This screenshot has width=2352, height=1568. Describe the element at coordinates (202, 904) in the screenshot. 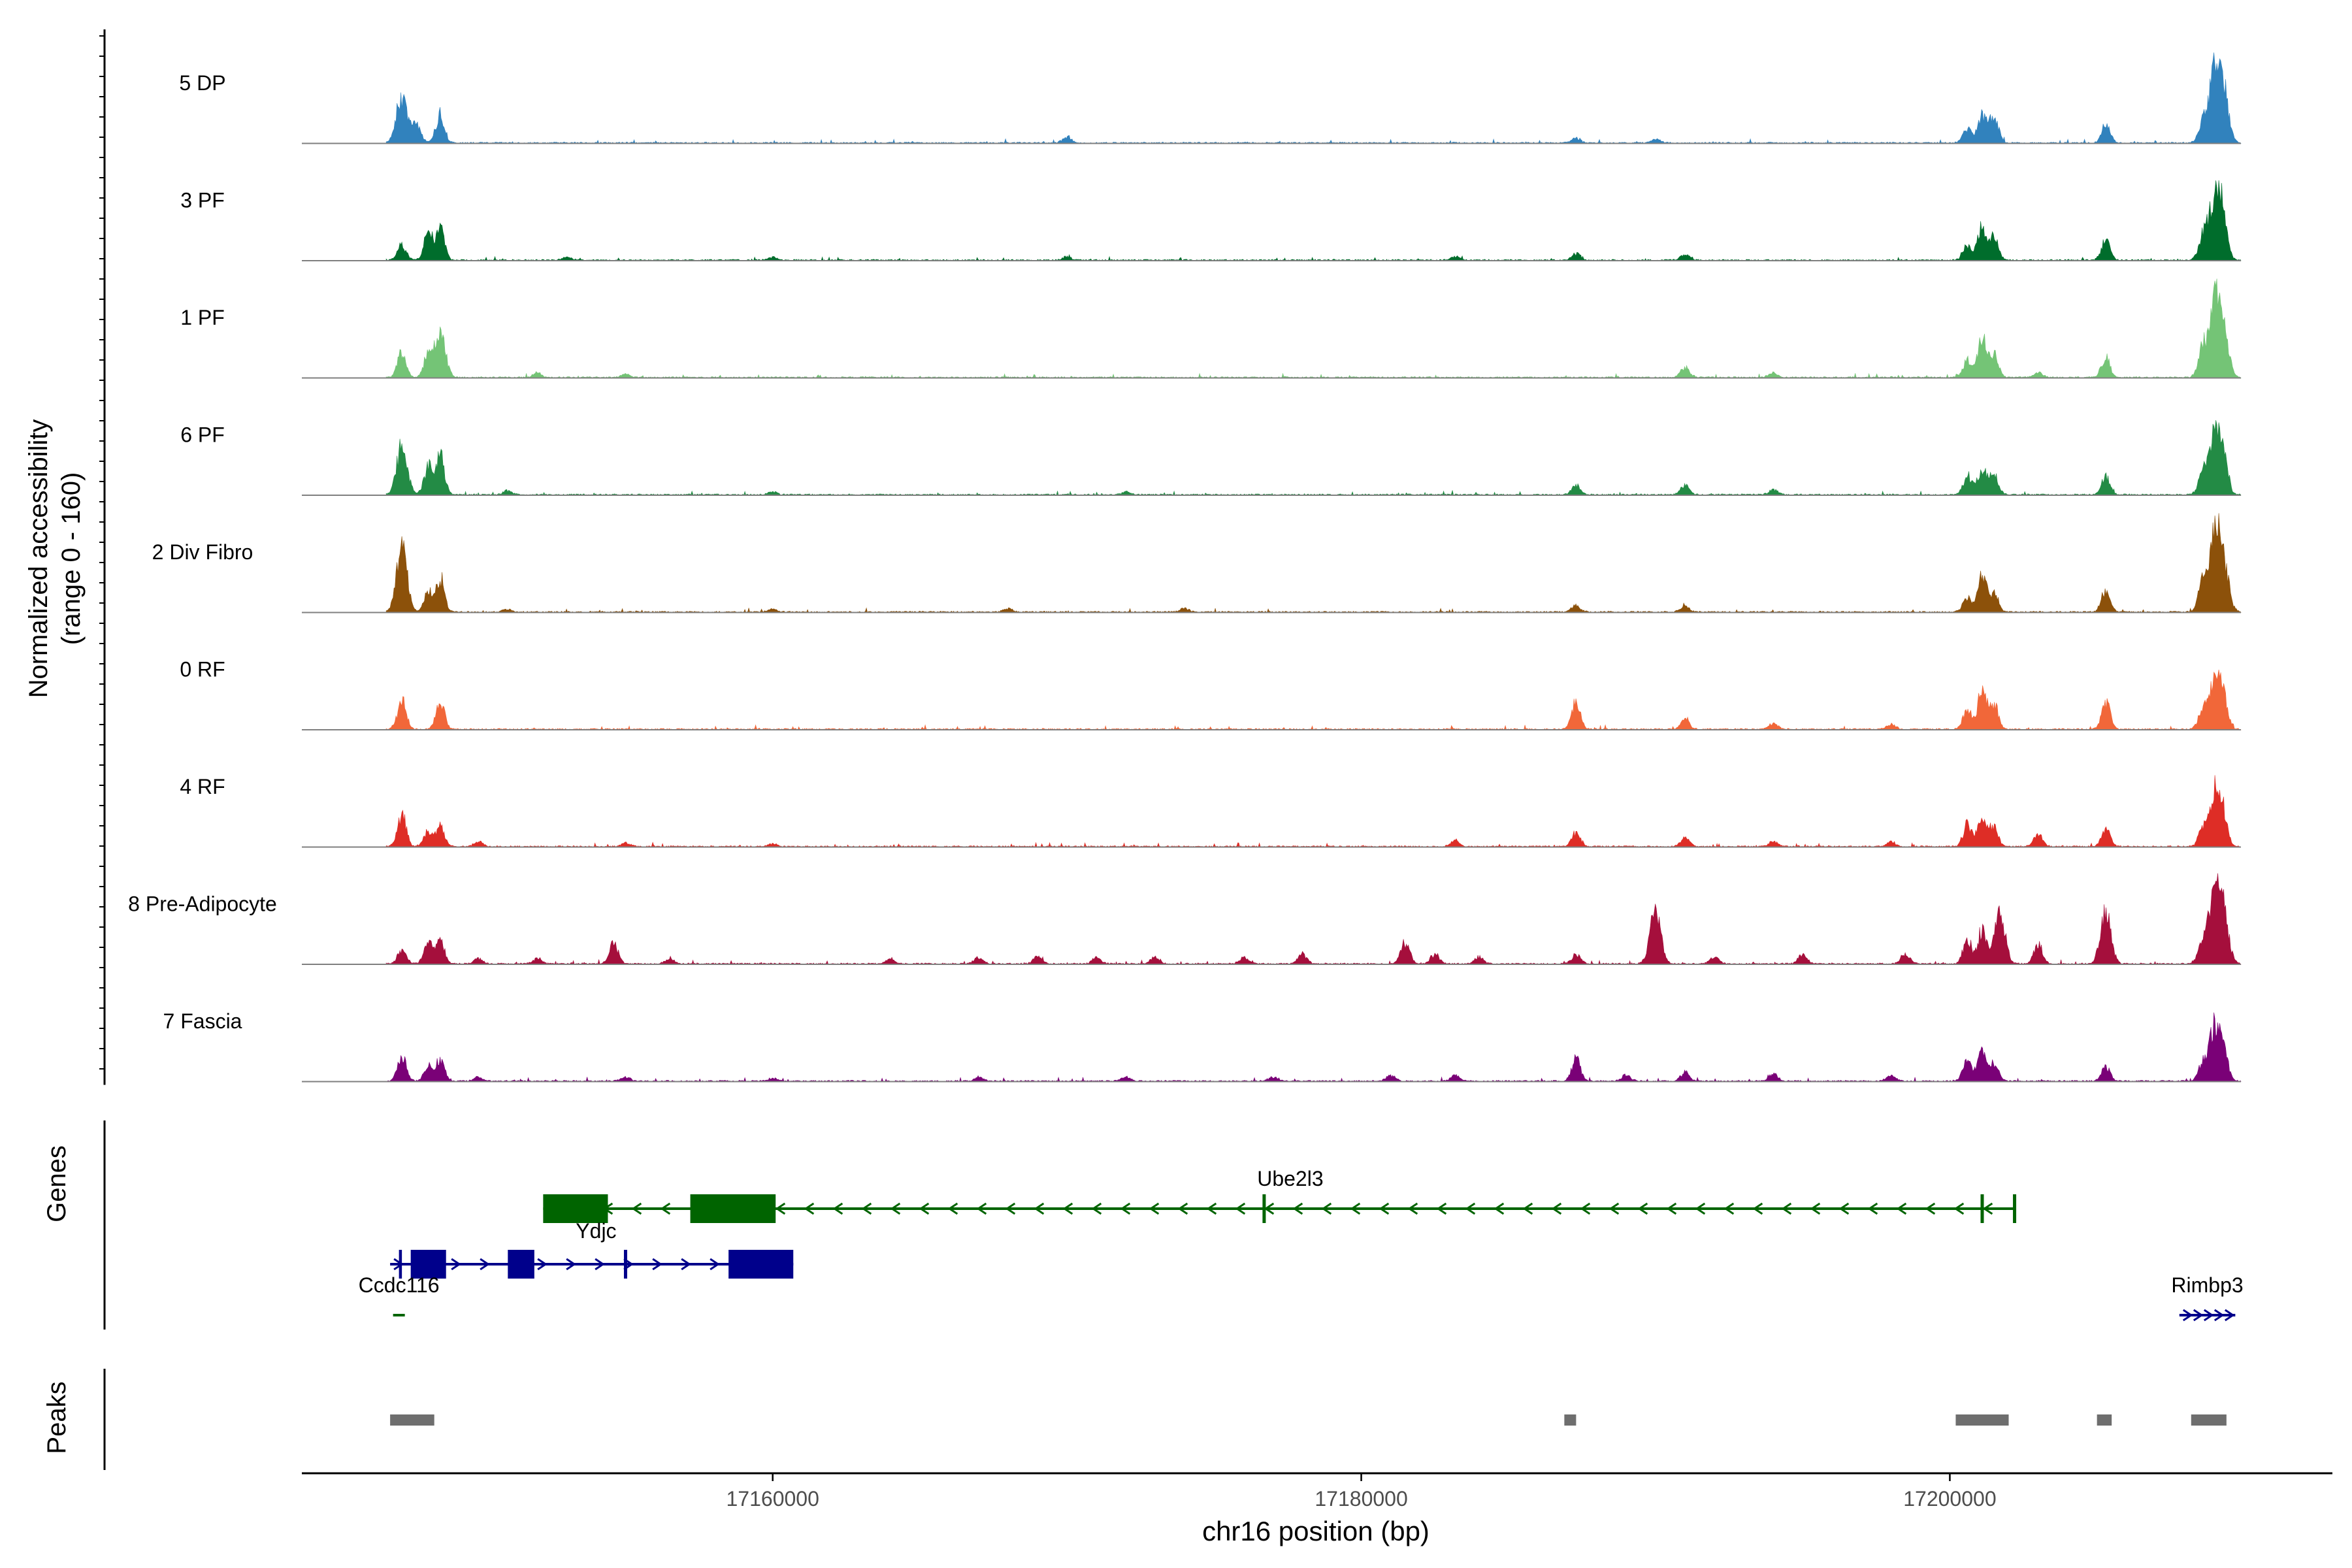

I see `track-label: 8 Pre-Adipocyte` at that location.